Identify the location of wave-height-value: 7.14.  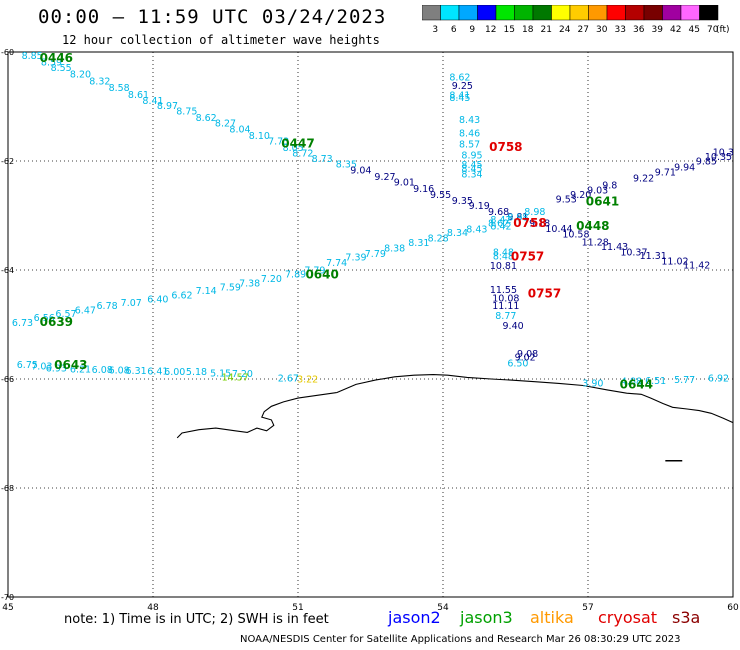
(206, 291).